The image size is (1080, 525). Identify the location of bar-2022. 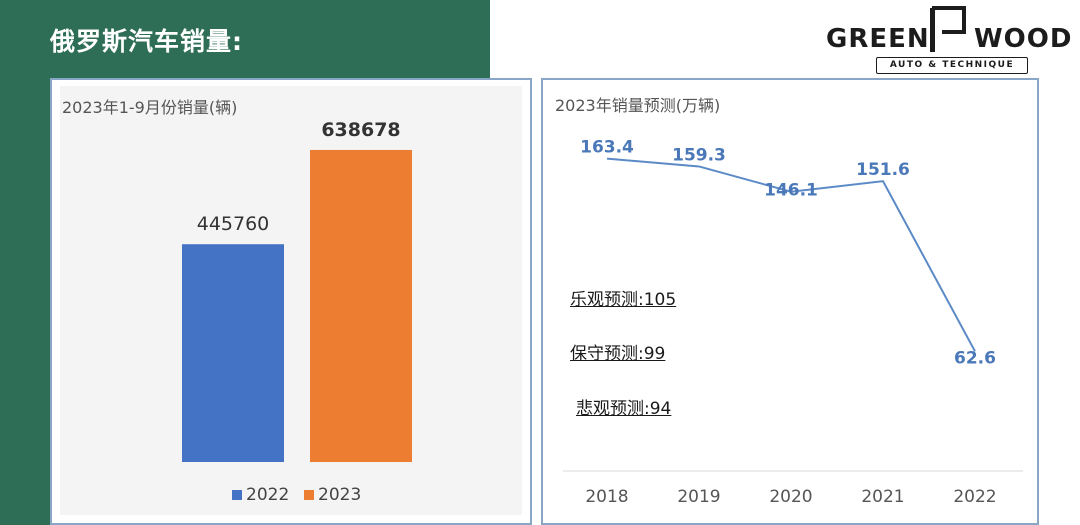
(233, 353).